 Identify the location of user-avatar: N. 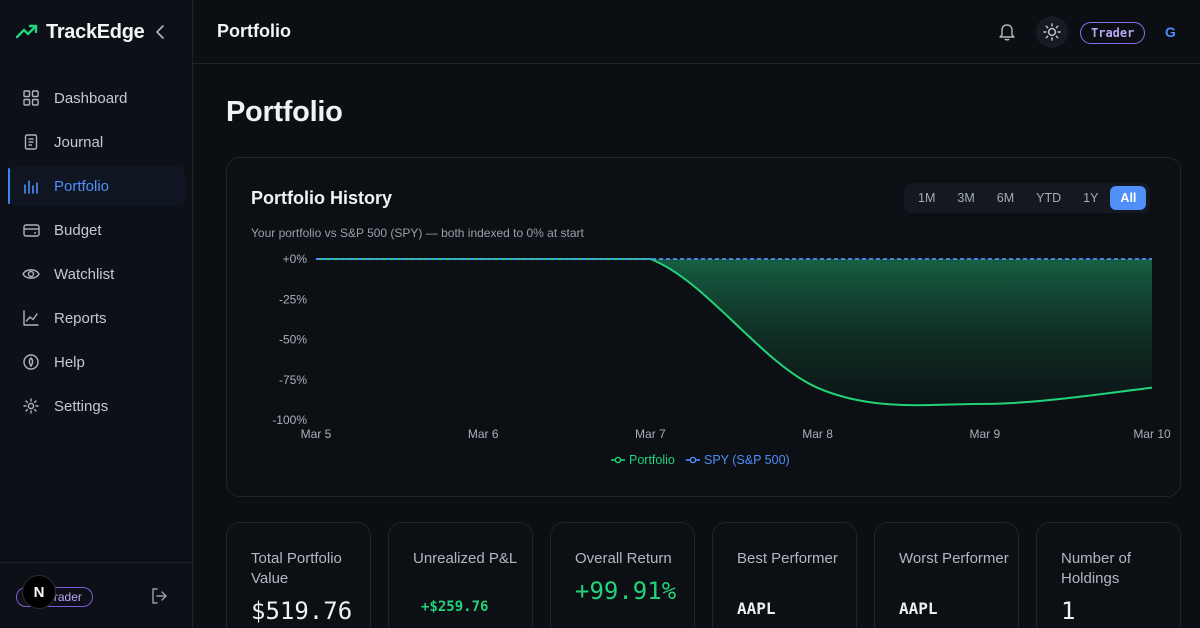
(39, 592).